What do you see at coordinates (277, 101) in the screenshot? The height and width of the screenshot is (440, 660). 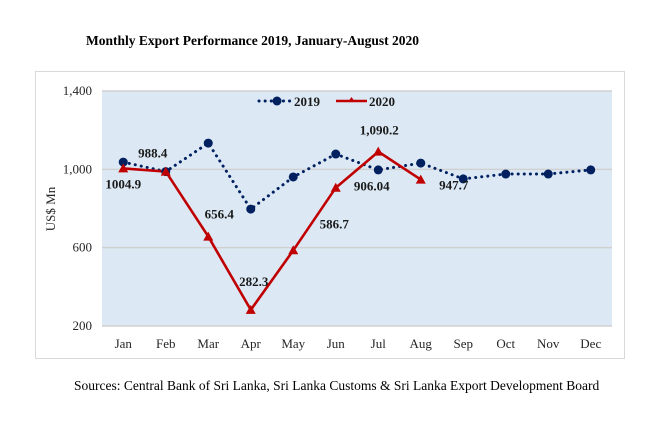 I see `legend-marker-2019` at bounding box center [277, 101].